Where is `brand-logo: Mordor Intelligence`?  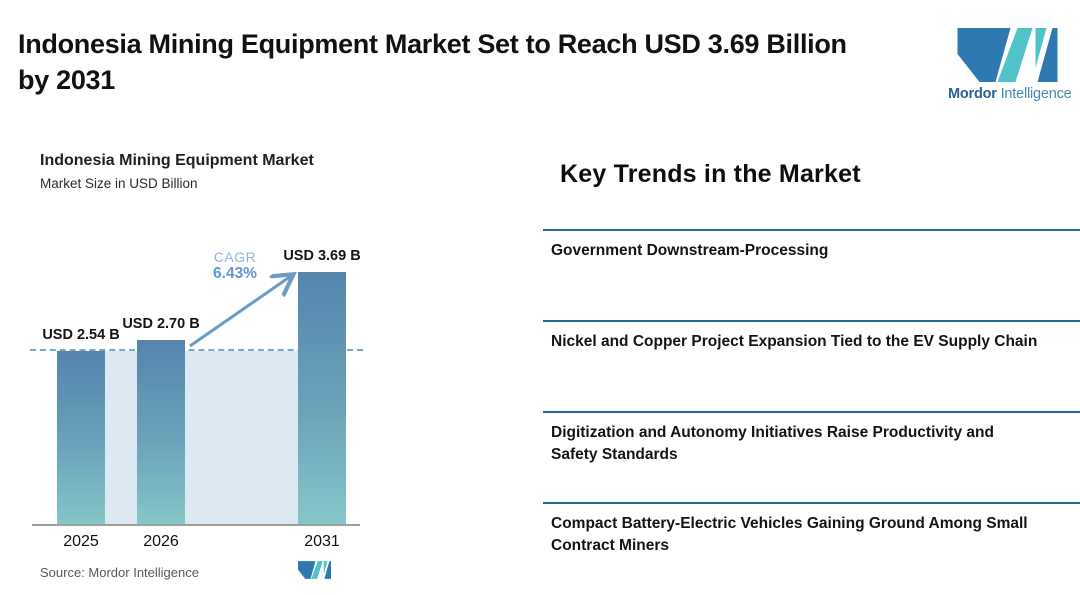 brand-logo: Mordor Intelligence is located at coordinates (1010, 65).